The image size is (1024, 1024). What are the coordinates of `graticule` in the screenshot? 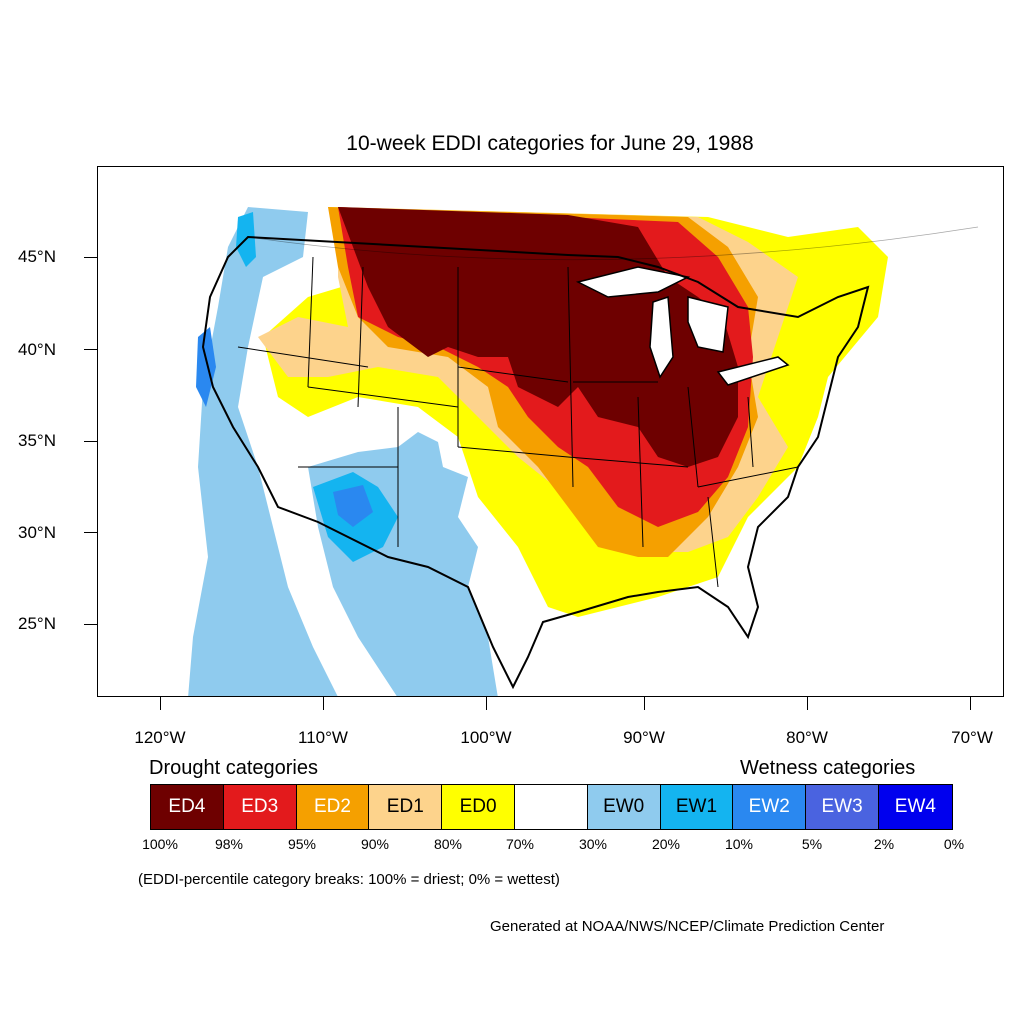 It's located at (613, 243).